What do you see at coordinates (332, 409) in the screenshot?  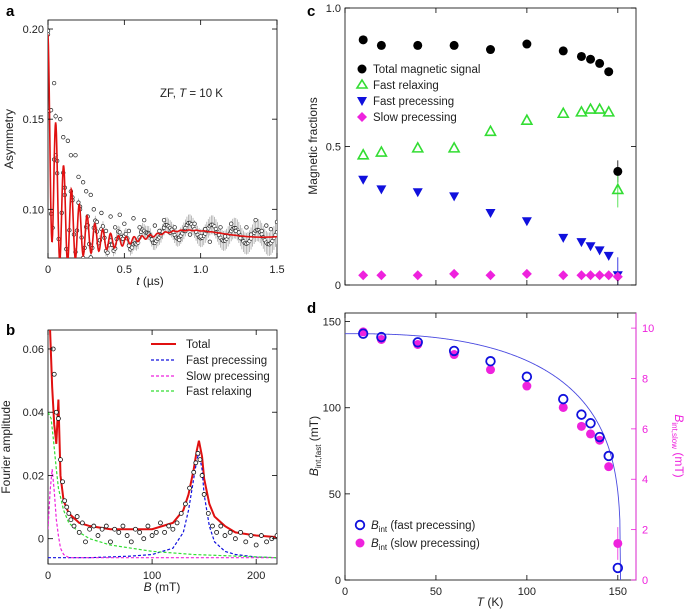 I see `y-tick-label: 100` at bounding box center [332, 409].